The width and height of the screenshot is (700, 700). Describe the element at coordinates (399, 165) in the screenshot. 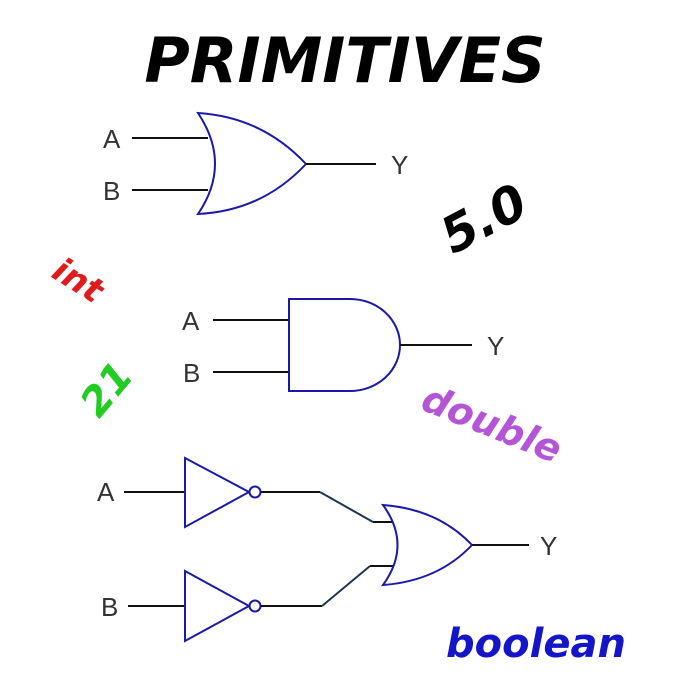

I see `or-output-label: Y` at that location.